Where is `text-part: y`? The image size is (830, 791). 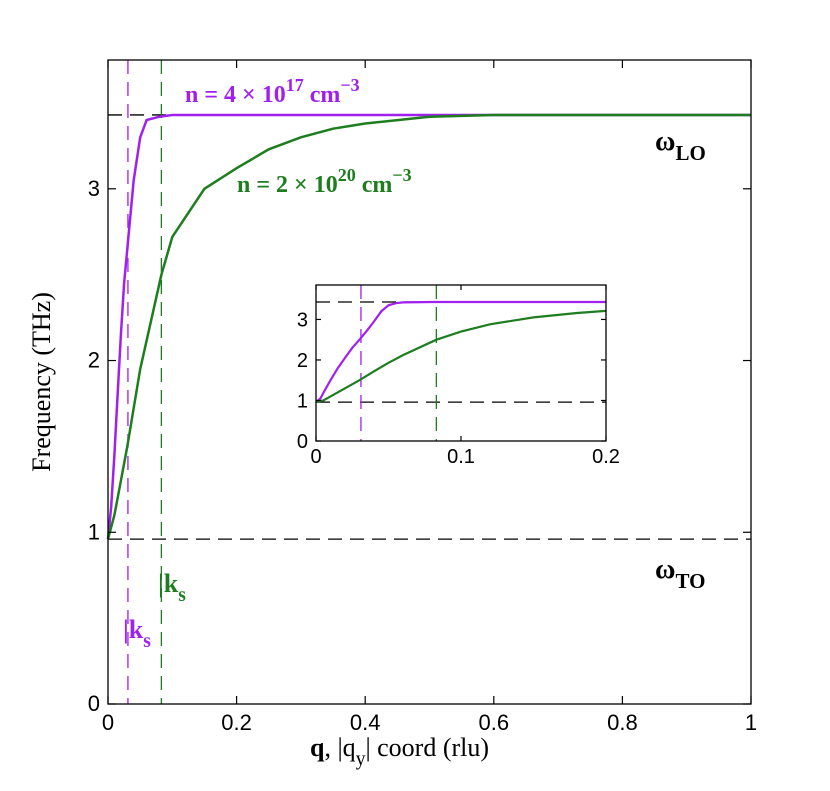
text-part: y is located at coordinates (361, 759).